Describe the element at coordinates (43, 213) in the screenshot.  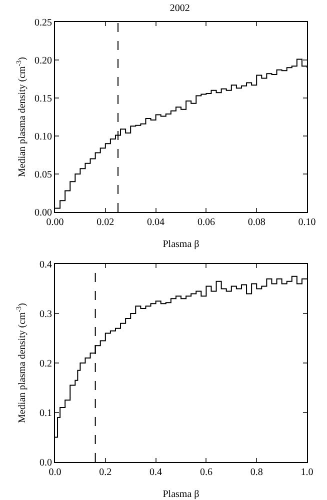
I see `y-tick-label: 0.00` at that location.